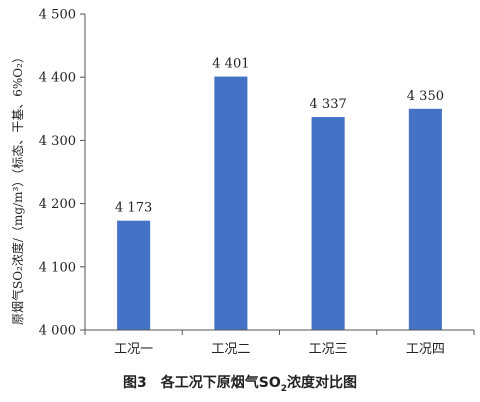 The width and height of the screenshot is (480, 402). Describe the element at coordinates (258, 384) in the screenshot. I see `caption-text: 各工况下原烟气SO2浓度对比图` at that location.